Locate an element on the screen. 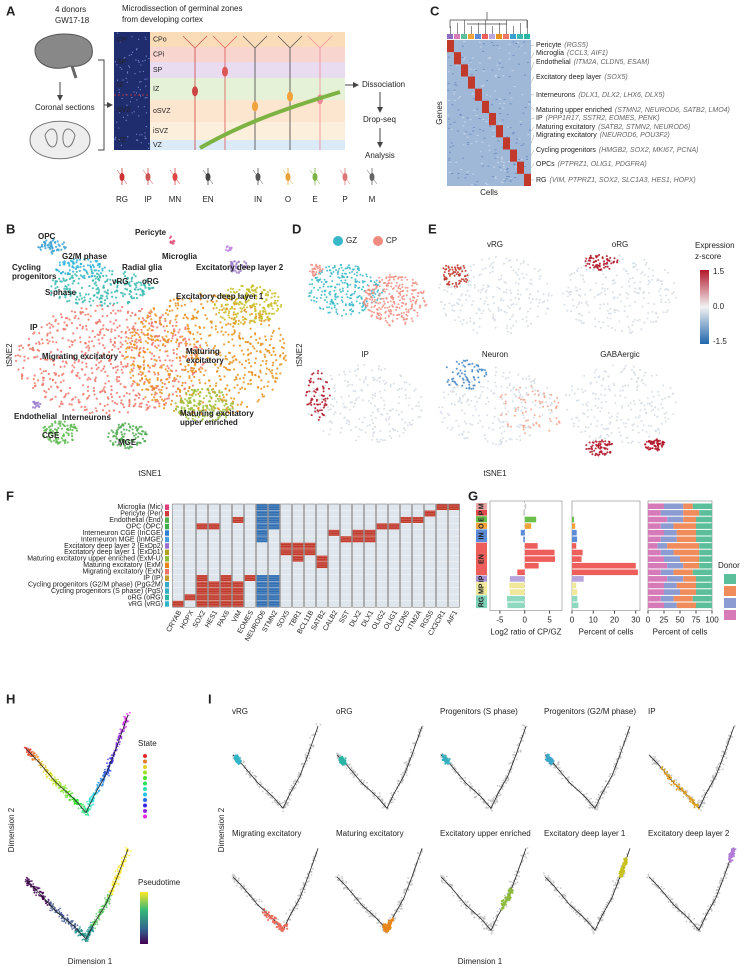 The width and height of the screenshot is (750, 968). line is located at coordinates (208, 177).